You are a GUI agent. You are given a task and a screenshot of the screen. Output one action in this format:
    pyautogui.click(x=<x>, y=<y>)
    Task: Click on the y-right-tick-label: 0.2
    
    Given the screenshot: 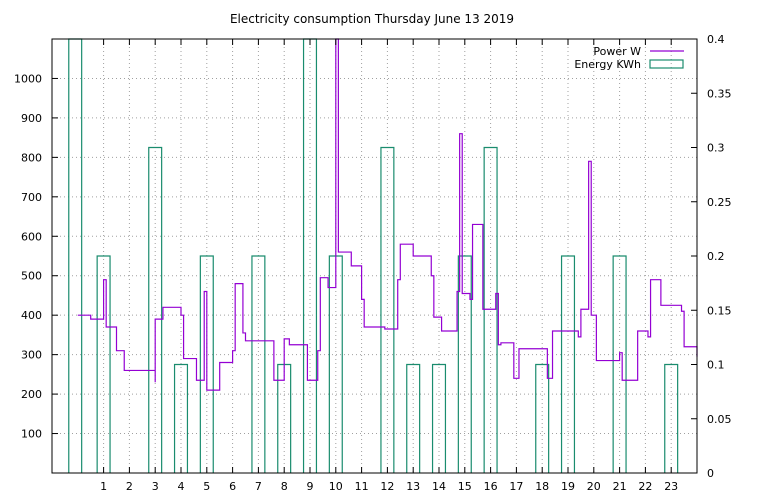 What is the action you would take?
    pyautogui.click(x=716, y=256)
    